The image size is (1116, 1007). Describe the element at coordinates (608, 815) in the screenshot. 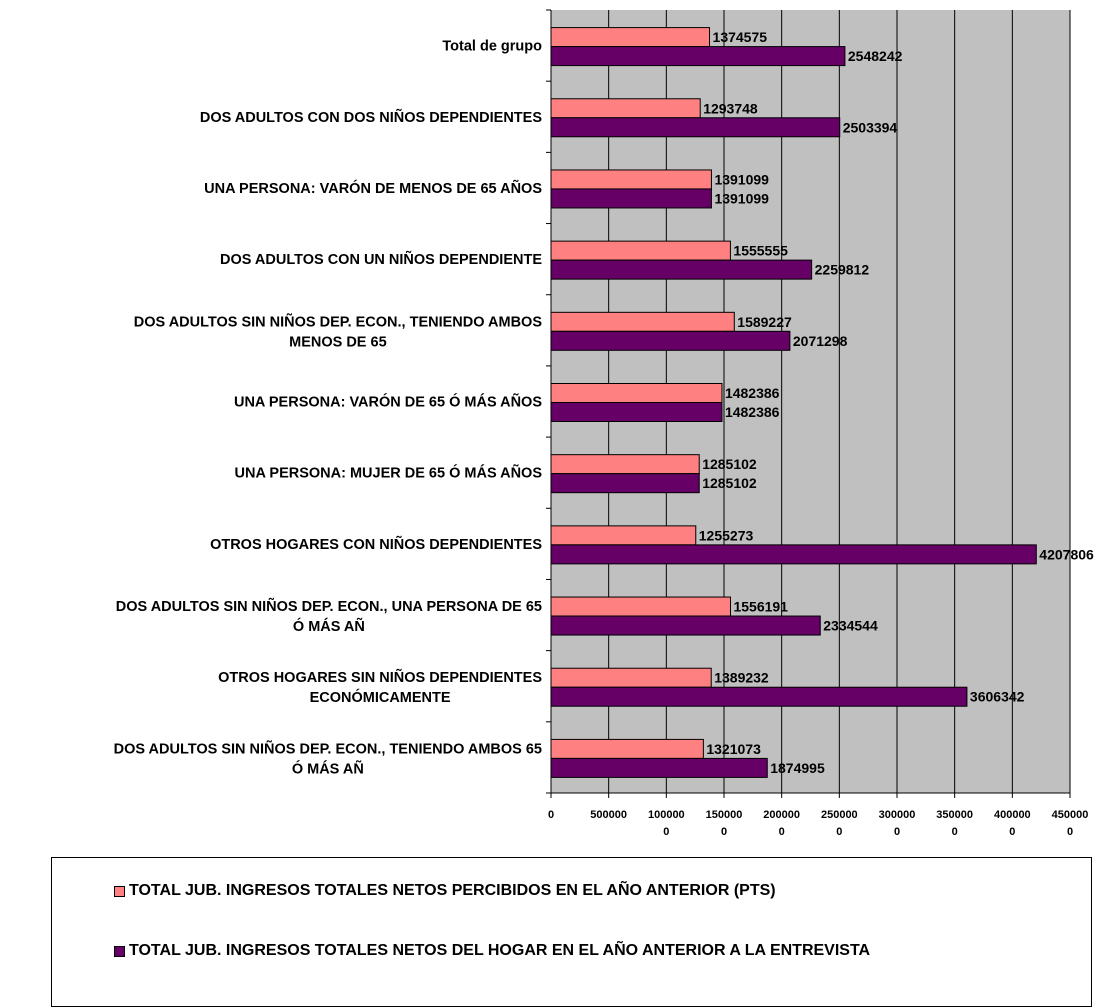

I see `svg-text: 500000` at that location.